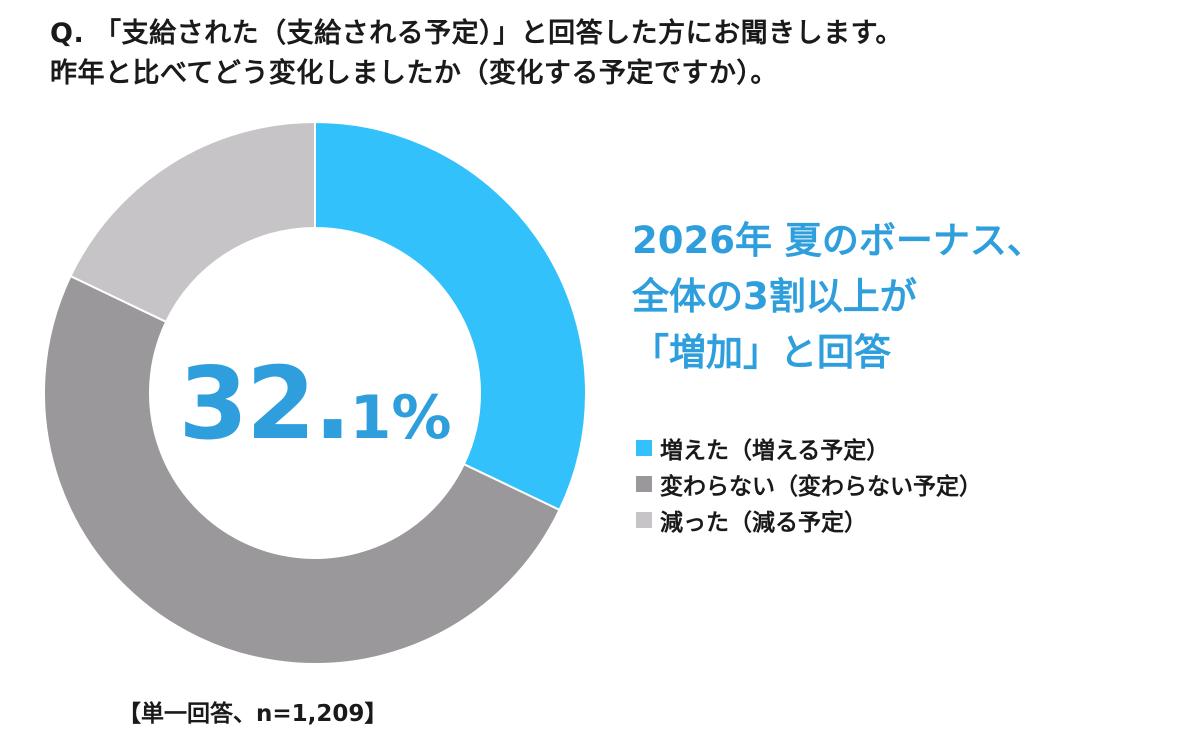 The image size is (1200, 742). I want to click on legend-label-decrease: 減った（減る予定）, so click(763, 523).